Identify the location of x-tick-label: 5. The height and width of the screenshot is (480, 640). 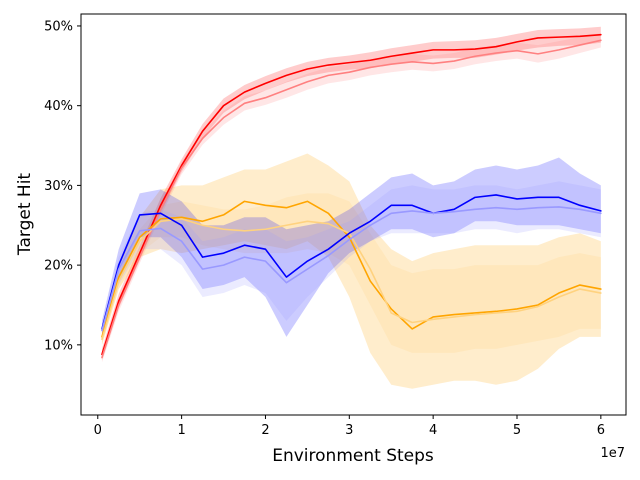
(517, 430).